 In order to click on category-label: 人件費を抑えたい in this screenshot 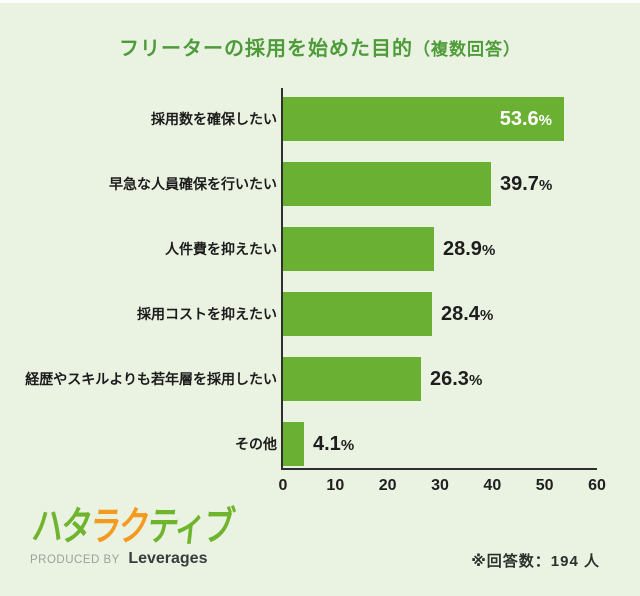, I will do `click(221, 249)`.